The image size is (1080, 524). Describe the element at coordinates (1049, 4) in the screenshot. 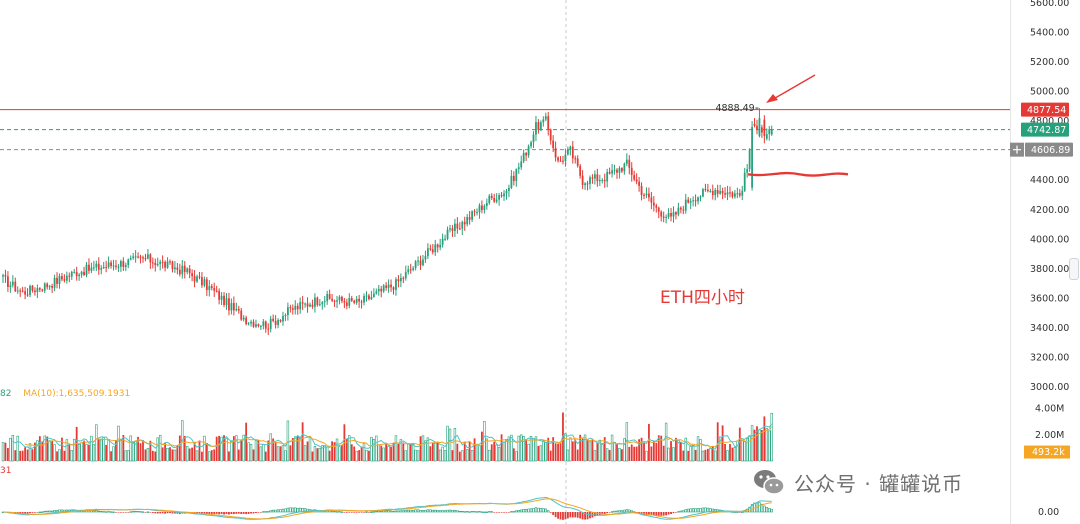

I see `price-tick-label: 5600.00` at that location.